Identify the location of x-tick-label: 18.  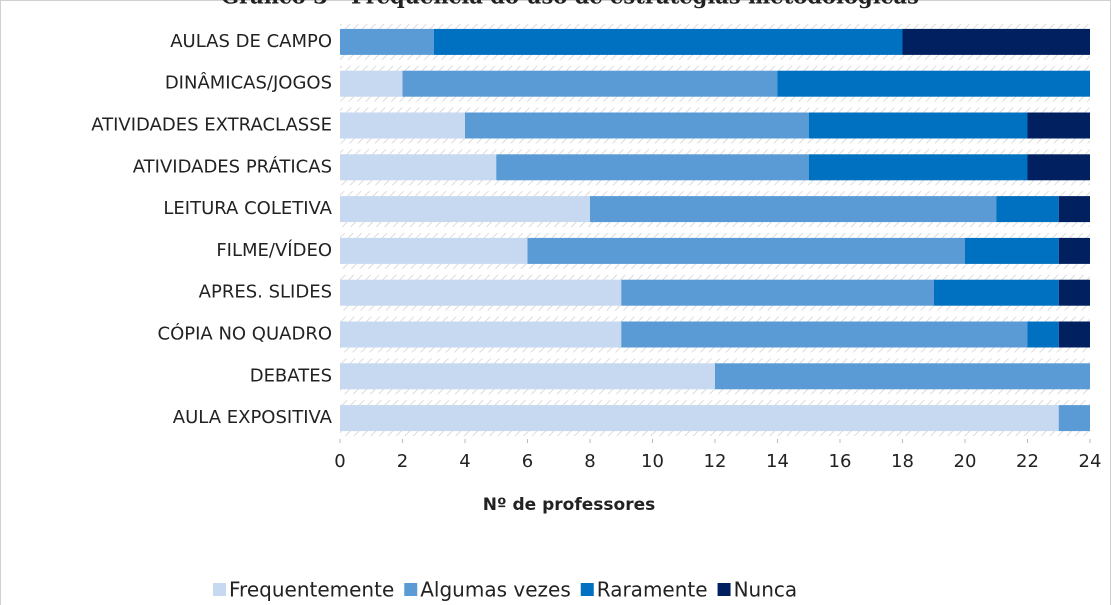
(902, 461).